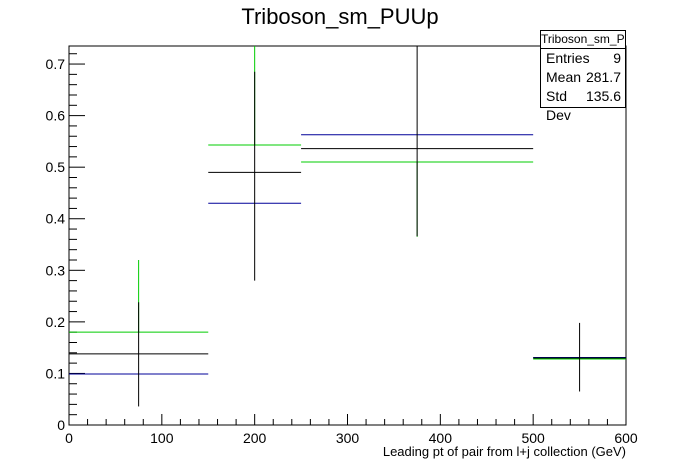 The width and height of the screenshot is (696, 472). What do you see at coordinates (626, 438) in the screenshot?
I see `x-tick-label: 600` at bounding box center [626, 438].